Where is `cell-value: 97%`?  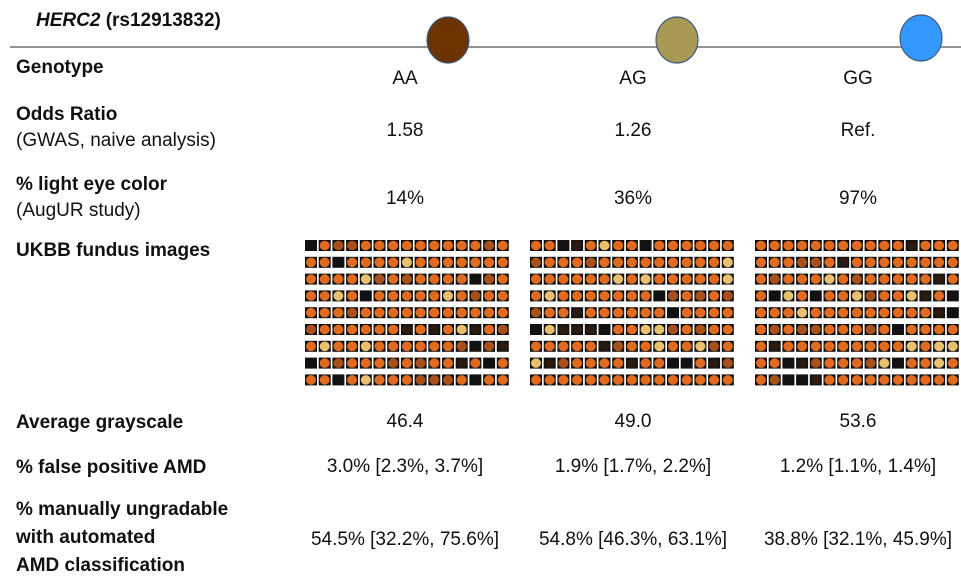 cell-value: 97% is located at coordinates (858, 198).